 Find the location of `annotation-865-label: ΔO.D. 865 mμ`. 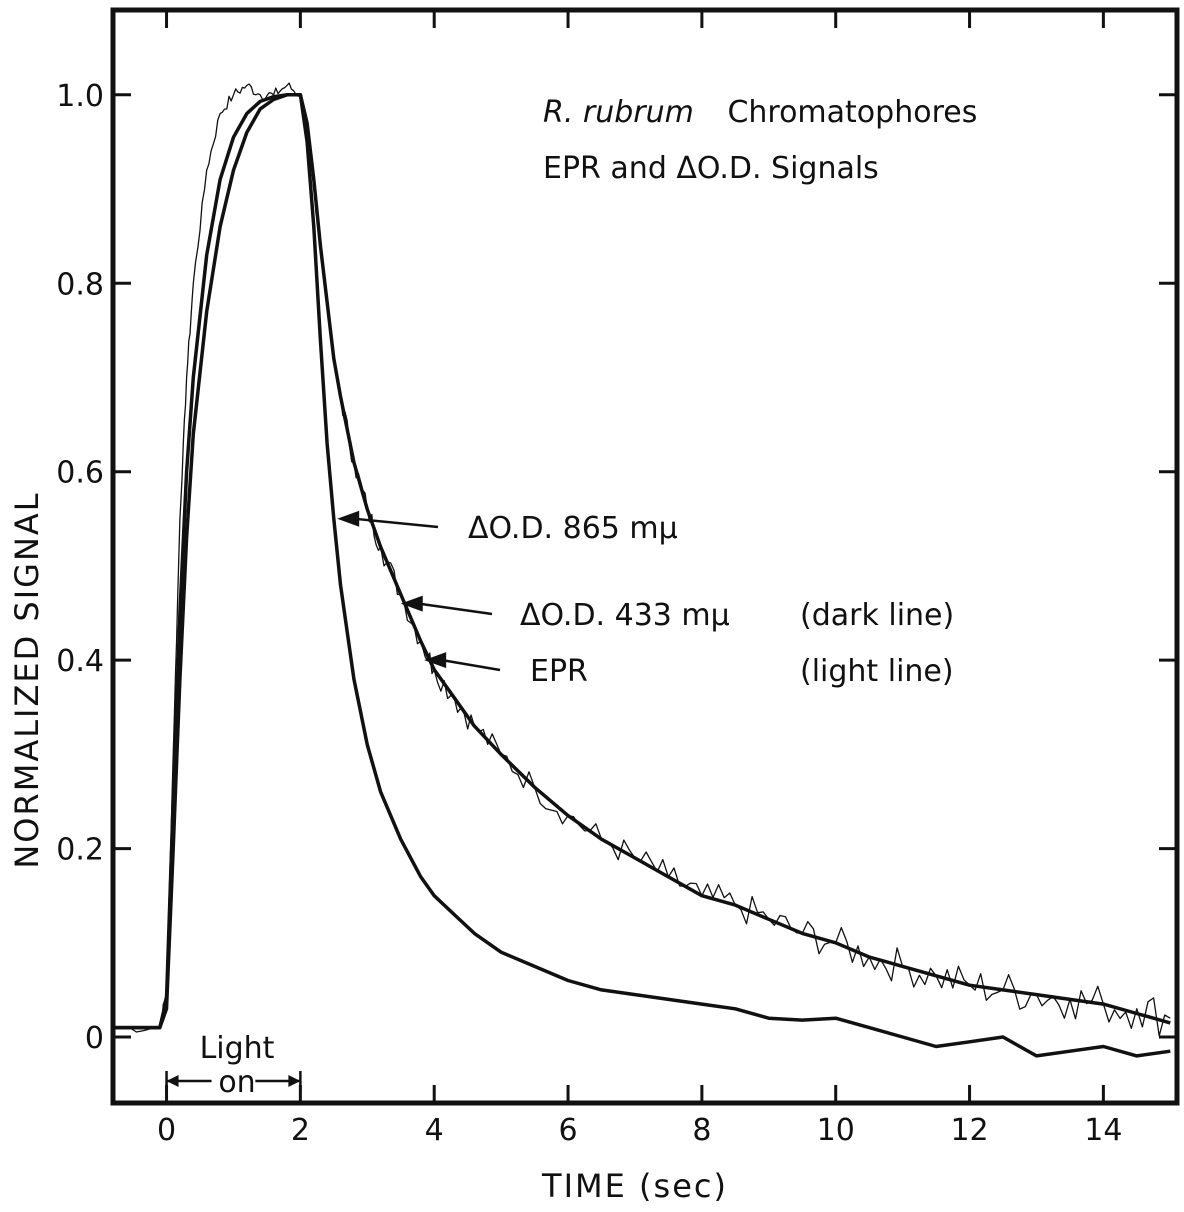

annotation-865-label: ΔO.D. 865 mμ is located at coordinates (573, 528).